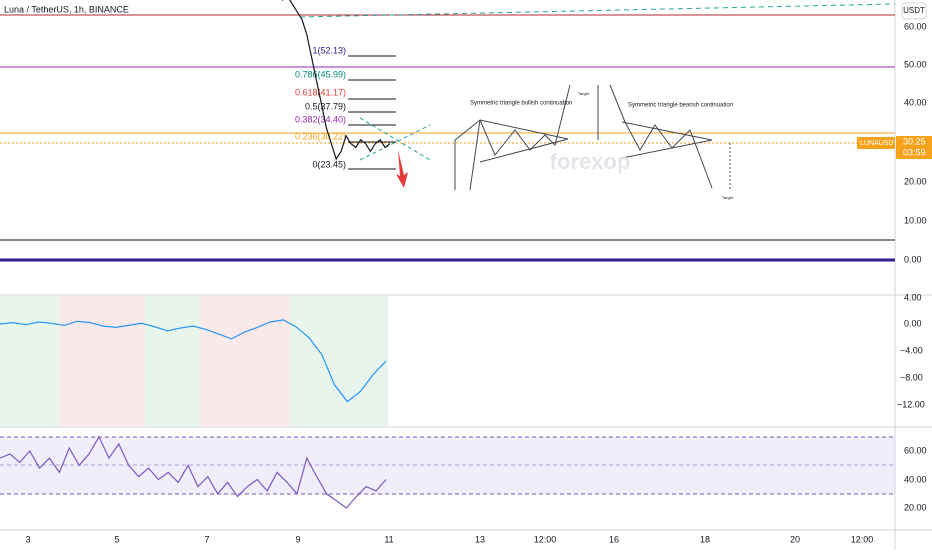 The width and height of the screenshot is (932, 555). Describe the element at coordinates (911, 404) in the screenshot. I see `macd-tick: −12.00` at that location.